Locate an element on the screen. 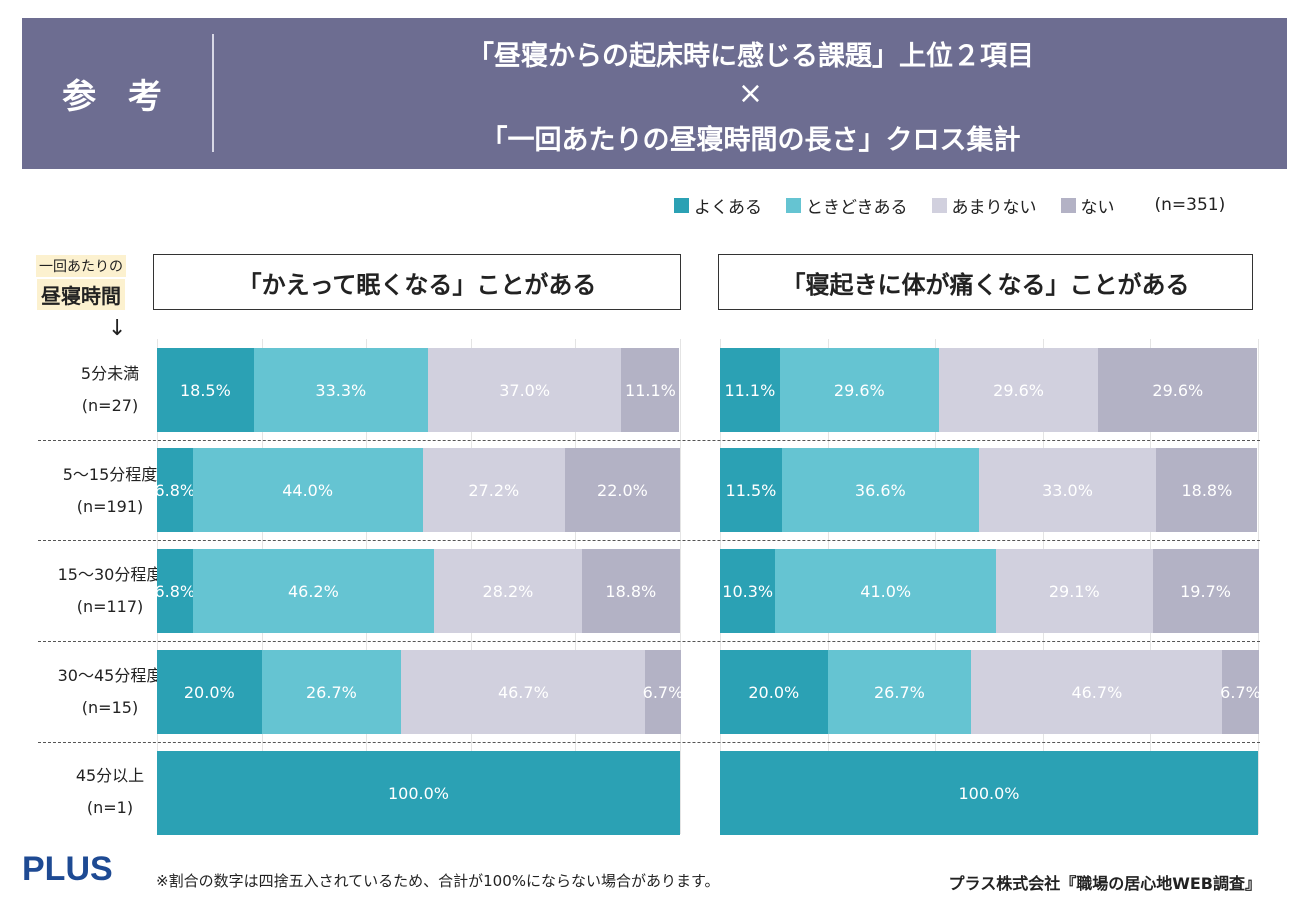 Image resolution: width=1311 pixels, height=909 pixels. data-label: 44.0% is located at coordinates (308, 490).